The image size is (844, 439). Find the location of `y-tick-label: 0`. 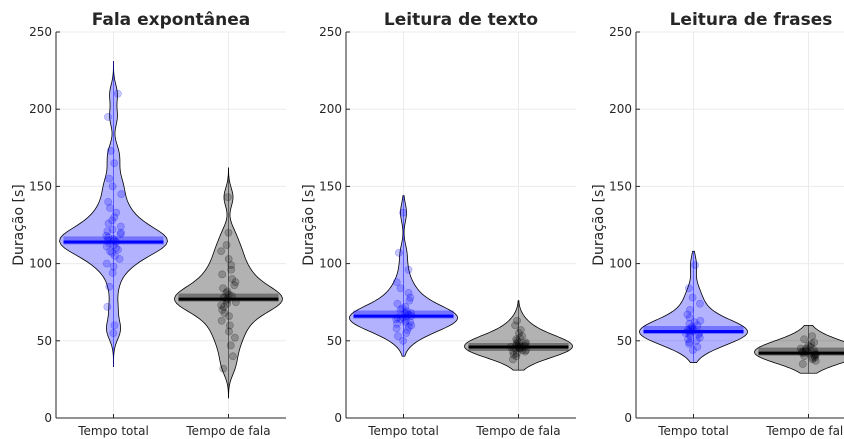

y-tick-label: 0 is located at coordinates (628, 418).